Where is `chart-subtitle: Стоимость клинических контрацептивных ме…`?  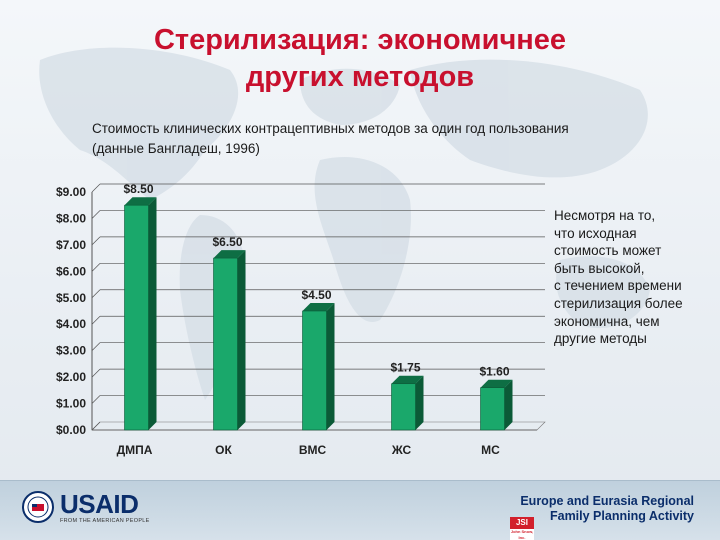 chart-subtitle: Стоимость клинических контрацептивных ме… is located at coordinates (382, 139).